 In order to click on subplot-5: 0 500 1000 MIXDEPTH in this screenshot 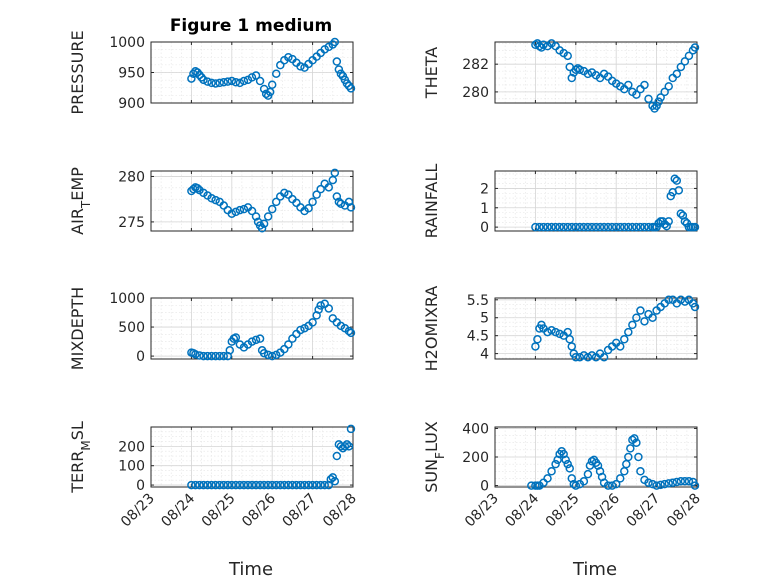, I will do `click(212, 328)`.